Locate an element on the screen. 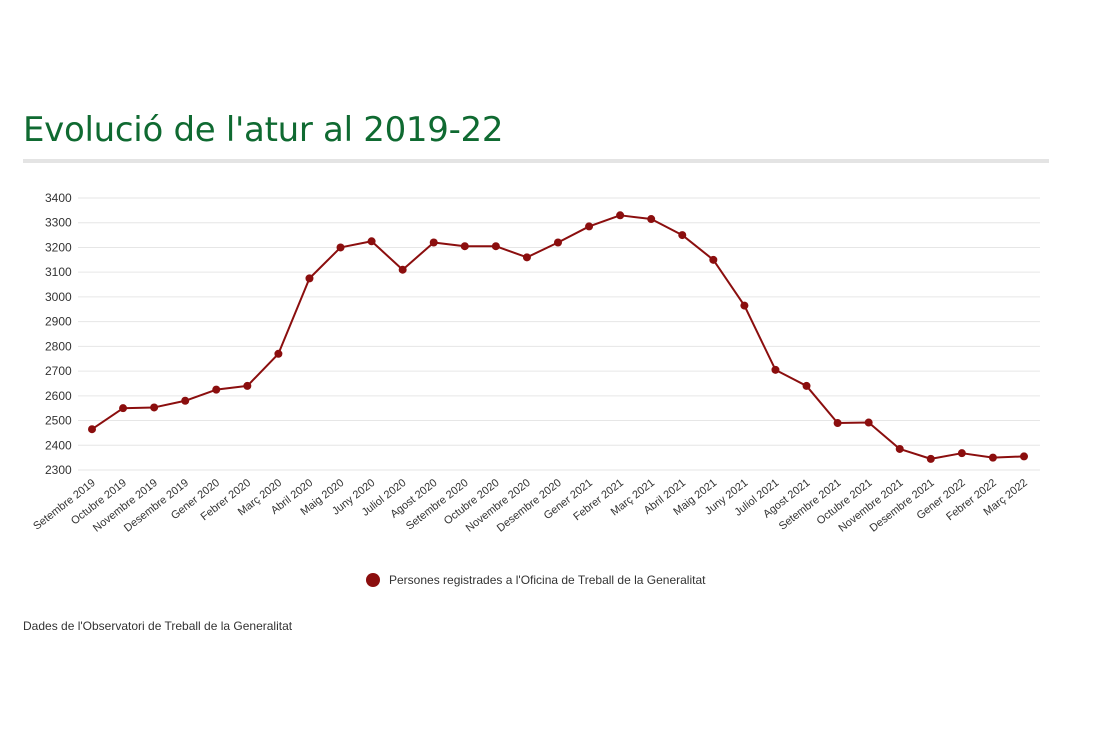 This screenshot has height=733, width=1100. y-tick-label: 2500 is located at coordinates (58, 421).